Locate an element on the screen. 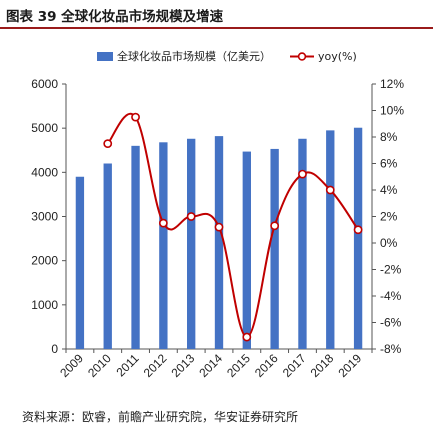 This screenshot has width=433, height=433. title-divider is located at coordinates (216, 28).